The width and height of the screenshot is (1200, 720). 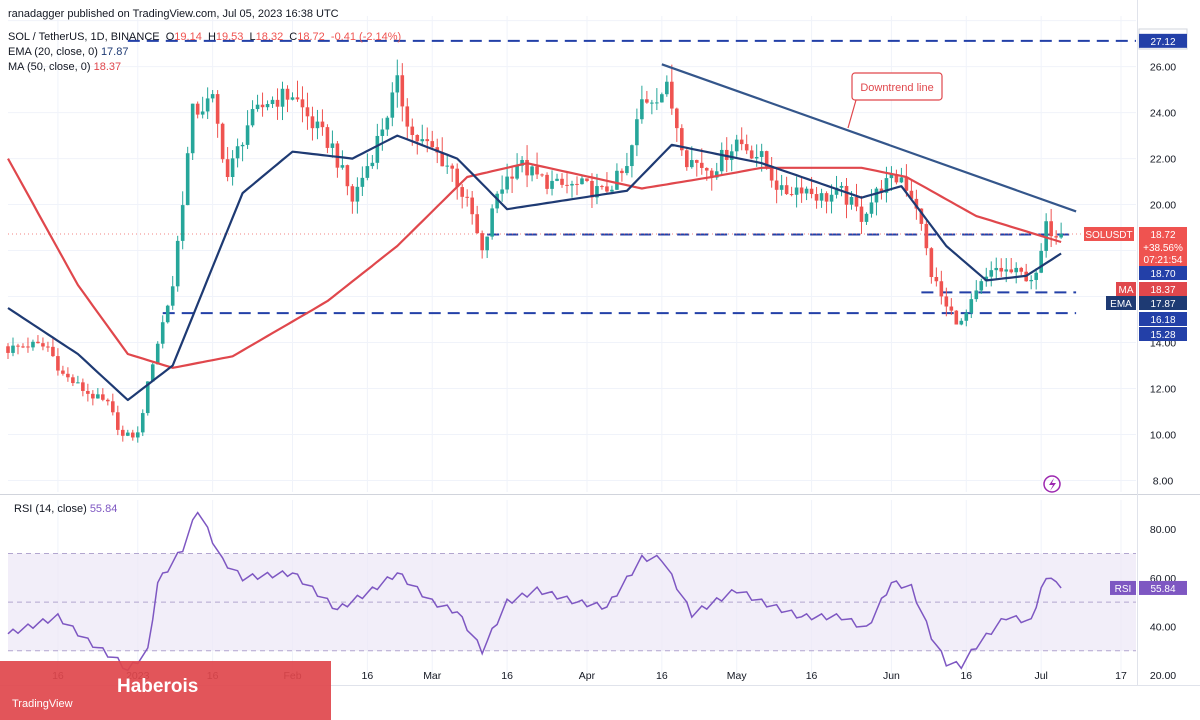 I want to click on rsi-legend-label: RSI (14, close), so click(x=50, y=509).